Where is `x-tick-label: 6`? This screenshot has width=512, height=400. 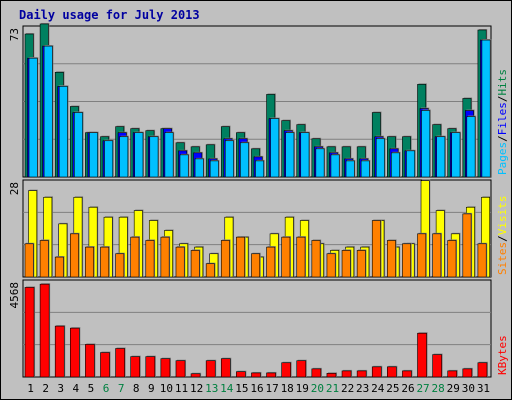 x-tick-label: 6 is located at coordinates (106, 388).